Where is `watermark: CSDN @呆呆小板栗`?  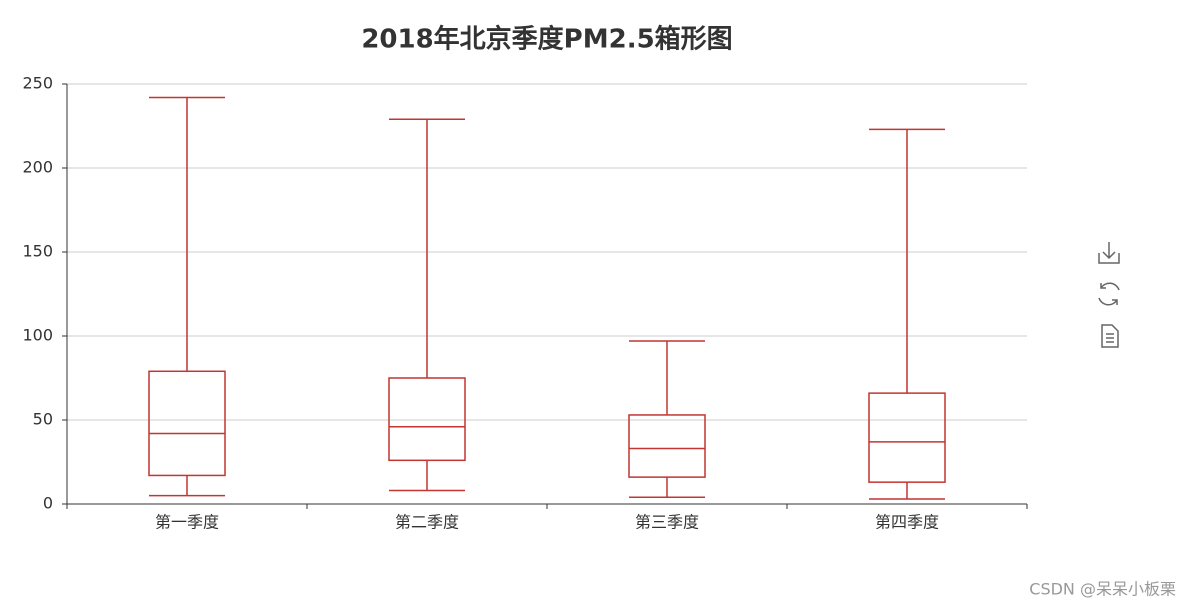 watermark: CSDN @呆呆小板栗 is located at coordinates (1102, 589).